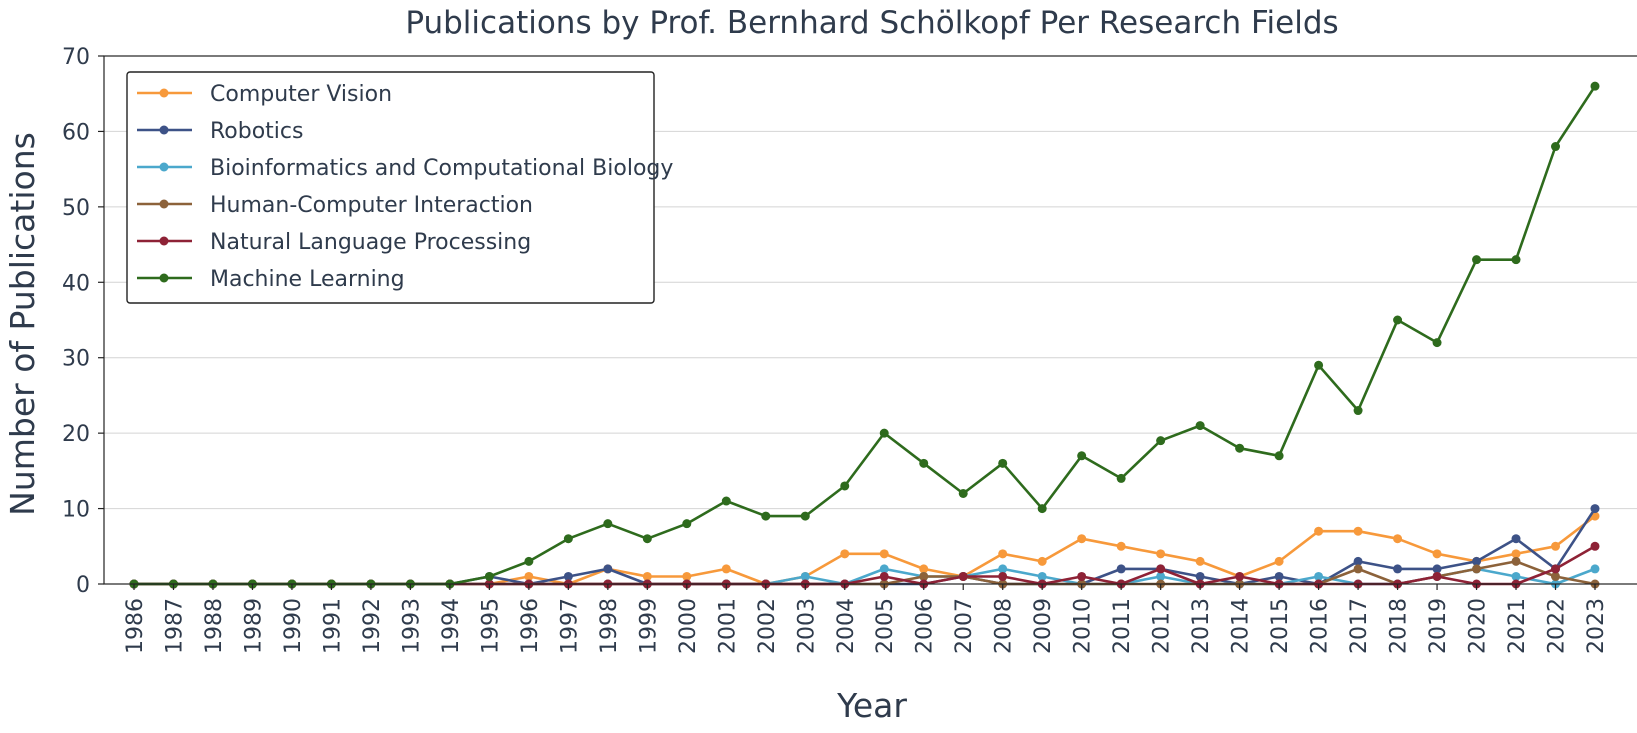 This screenshot has height=733, width=1637. I want to click on legend-item: Computer Vision, so click(264, 94).